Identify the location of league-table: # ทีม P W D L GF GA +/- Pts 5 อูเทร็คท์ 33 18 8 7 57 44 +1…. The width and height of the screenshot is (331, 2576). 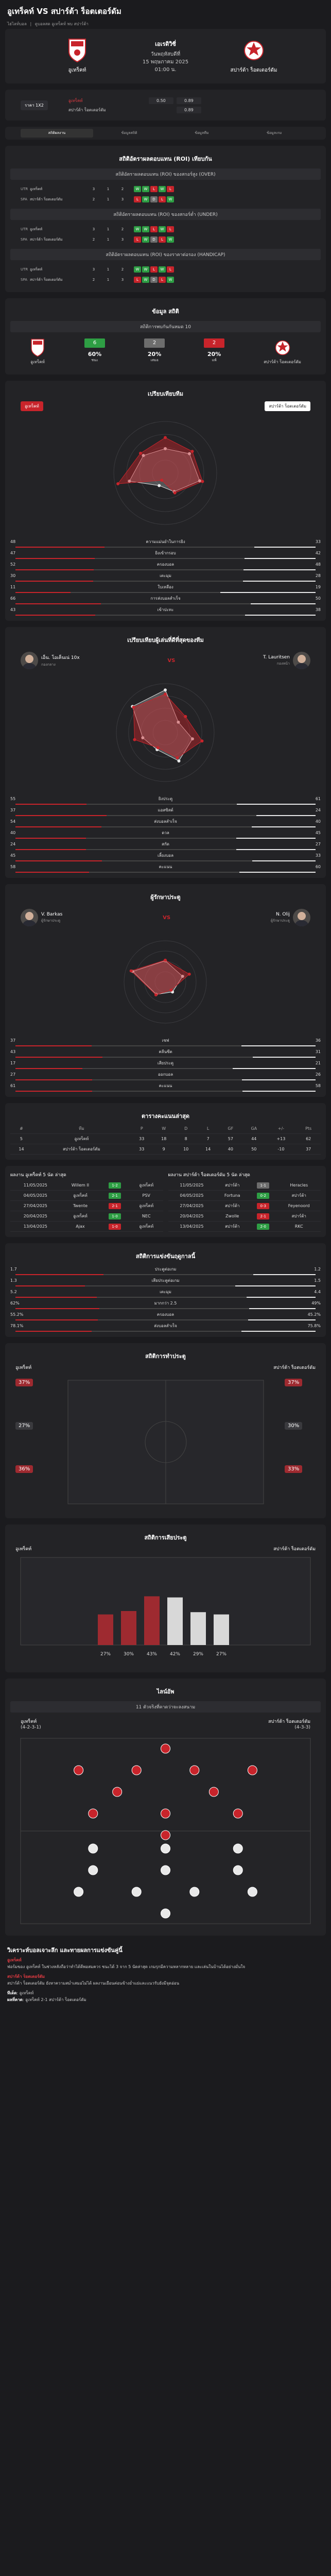
(165, 1139).